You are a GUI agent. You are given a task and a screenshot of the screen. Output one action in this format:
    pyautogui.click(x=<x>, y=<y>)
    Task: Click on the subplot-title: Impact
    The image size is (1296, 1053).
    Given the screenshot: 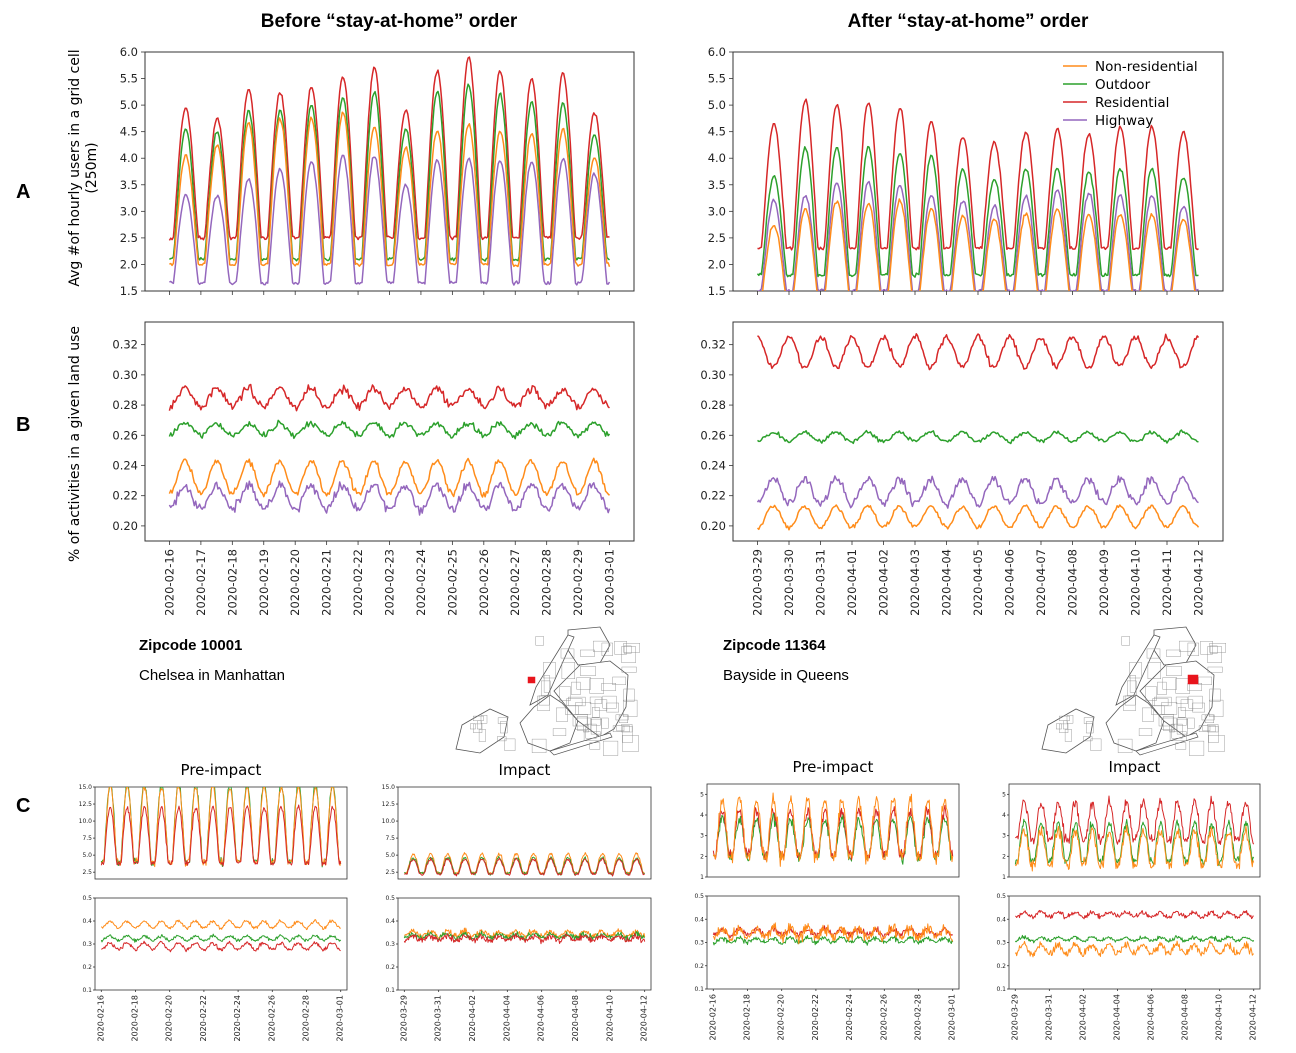 What is the action you would take?
    pyautogui.click(x=525, y=770)
    